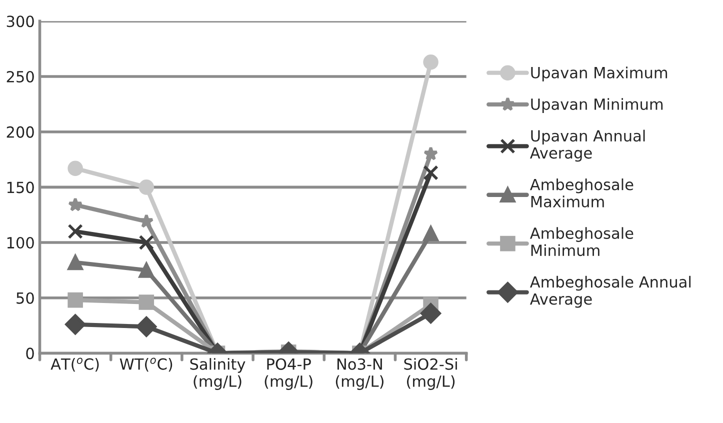  What do you see at coordinates (360, 374) in the screenshot?
I see `x-tick-label: No3-N (mg/L)` at bounding box center [360, 374].